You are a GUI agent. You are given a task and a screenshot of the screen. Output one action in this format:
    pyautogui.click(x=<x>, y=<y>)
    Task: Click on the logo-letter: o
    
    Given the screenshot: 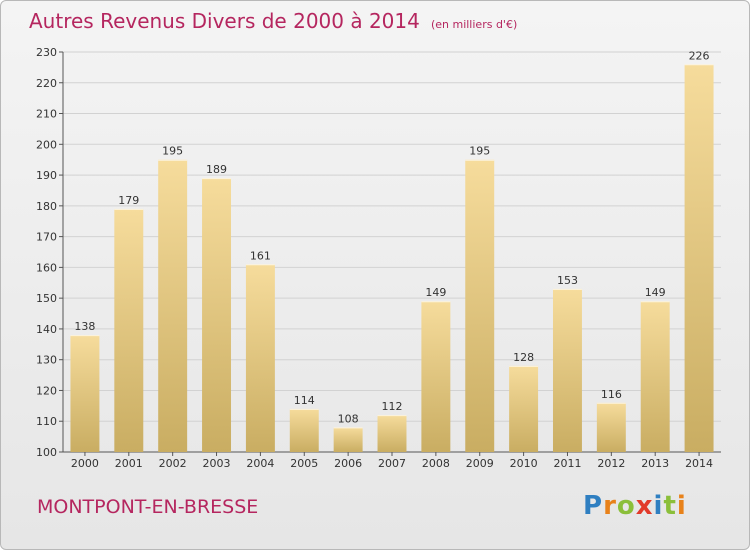 What is the action you would take?
    pyautogui.click(x=626, y=506)
    